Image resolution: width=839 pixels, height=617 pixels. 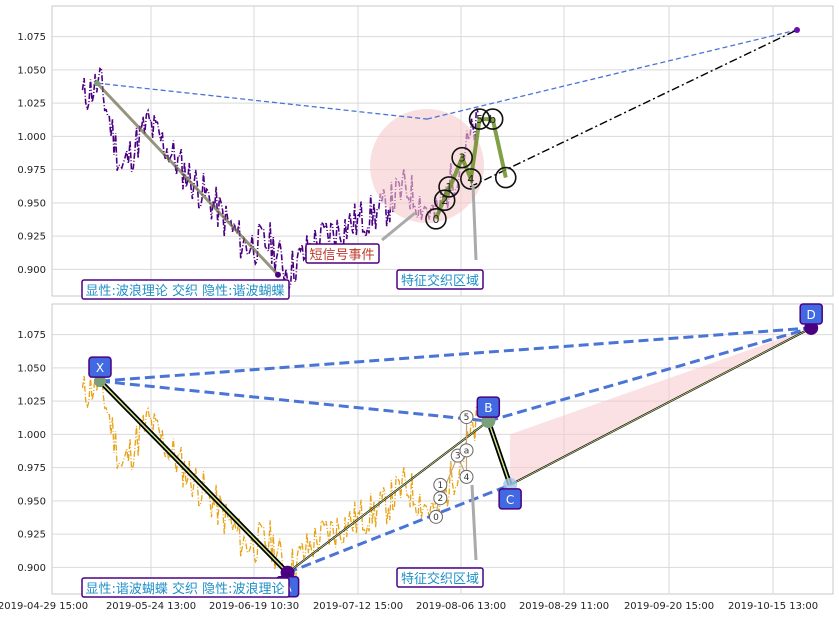 What do you see at coordinates (44, 606) in the screenshot?
I see `x-tick-label: 2019-04-29 15:00` at bounding box center [44, 606].